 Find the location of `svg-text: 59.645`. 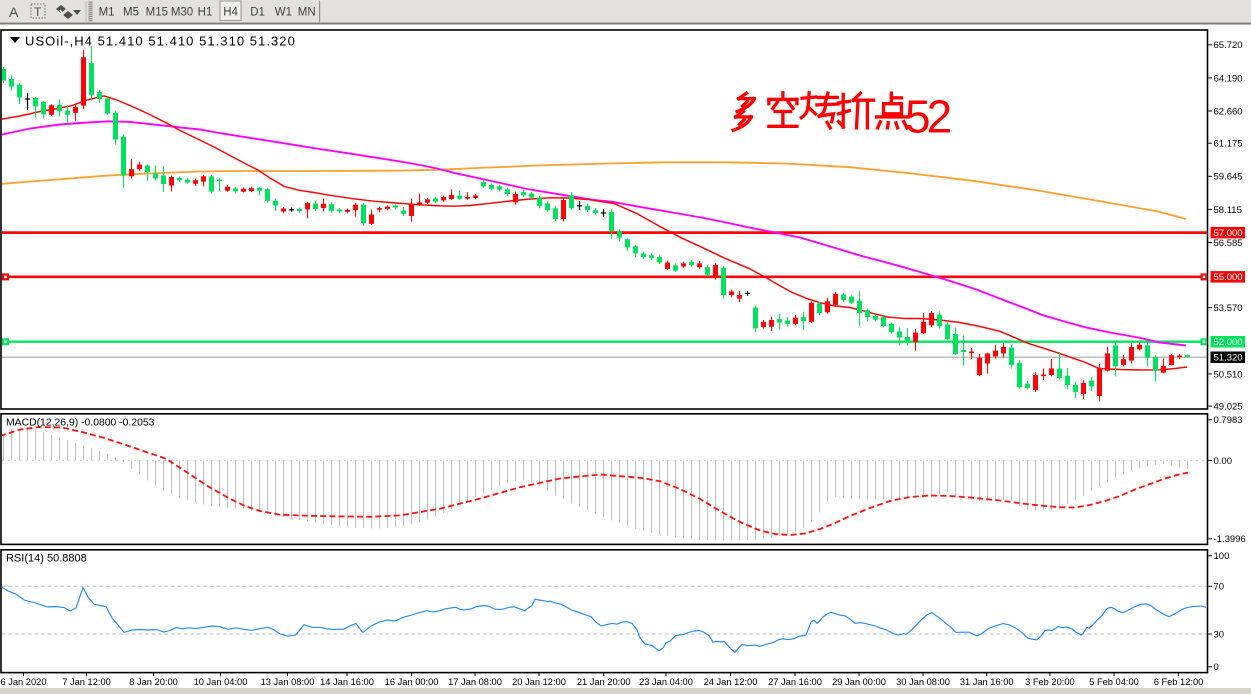

svg-text: 59.645 is located at coordinates (1228, 177).